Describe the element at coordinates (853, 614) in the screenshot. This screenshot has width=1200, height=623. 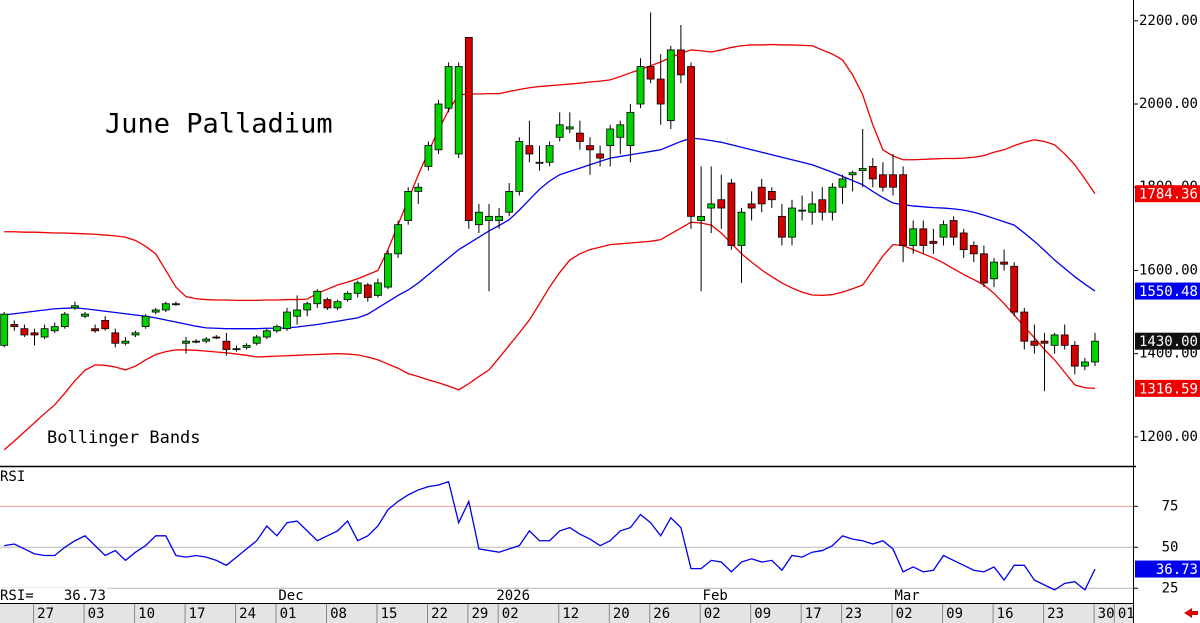
I see `x-tick-label: 23` at that location.